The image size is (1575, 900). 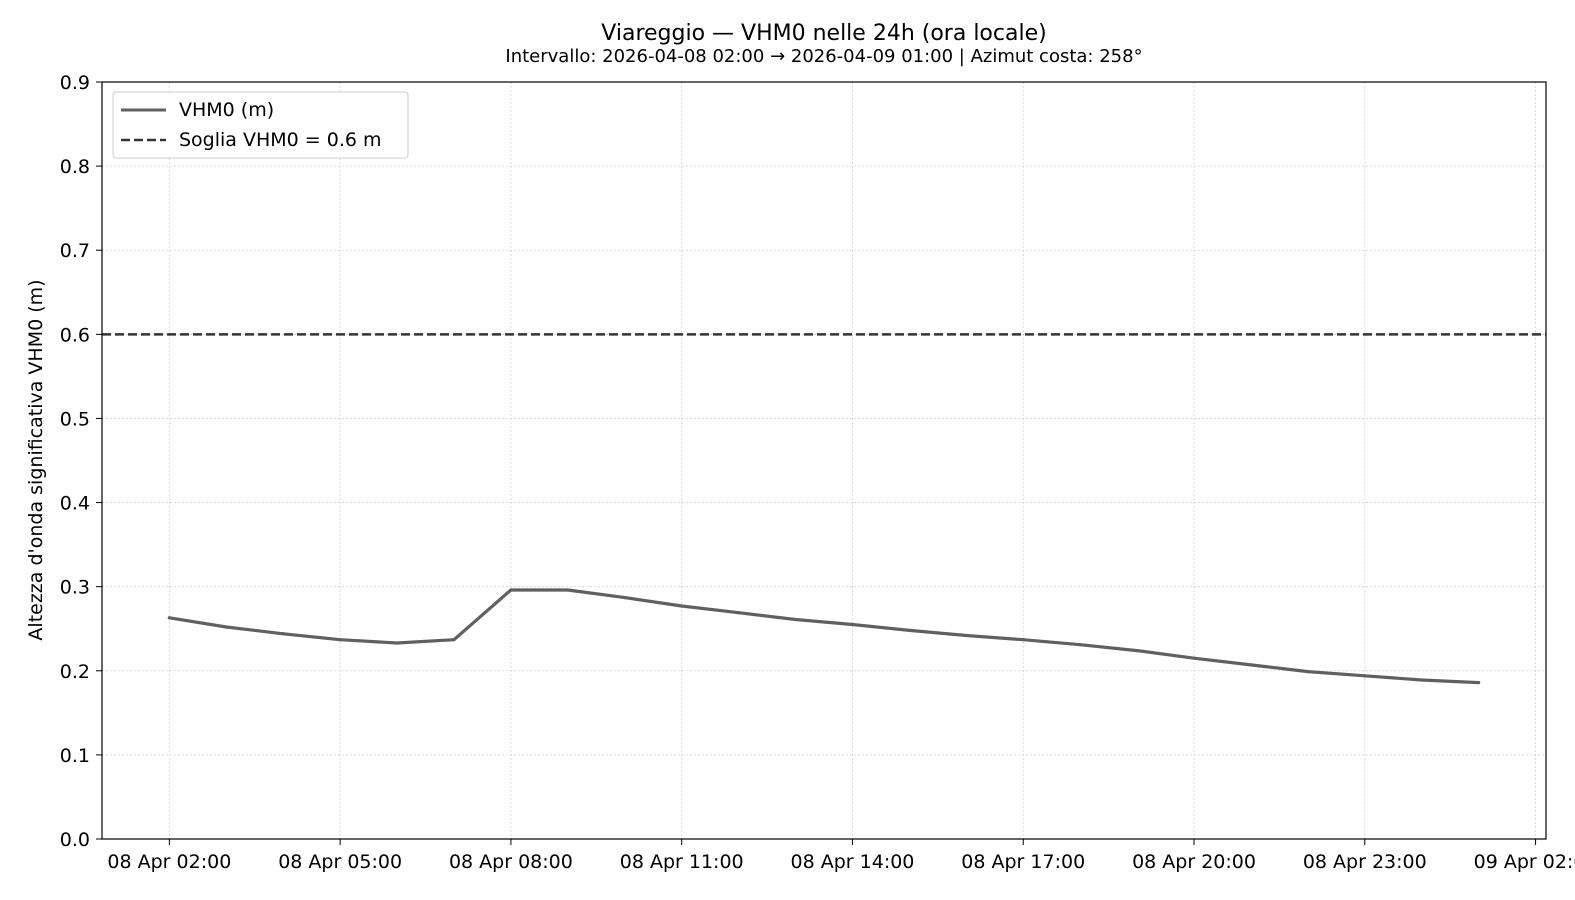 I want to click on x-tick-label: 08 Apr 05:00, so click(x=340, y=862).